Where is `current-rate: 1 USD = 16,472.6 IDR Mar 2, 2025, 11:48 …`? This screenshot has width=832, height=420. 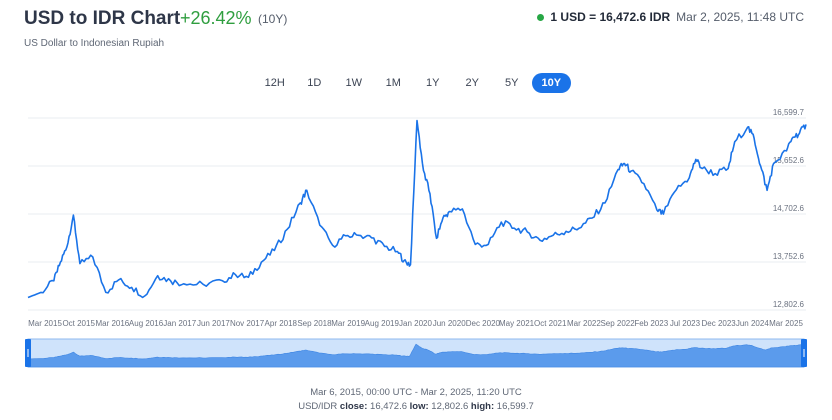 current-rate: 1 USD = 16,472.6 IDR Mar 2, 2025, 11:48 … is located at coordinates (670, 17).